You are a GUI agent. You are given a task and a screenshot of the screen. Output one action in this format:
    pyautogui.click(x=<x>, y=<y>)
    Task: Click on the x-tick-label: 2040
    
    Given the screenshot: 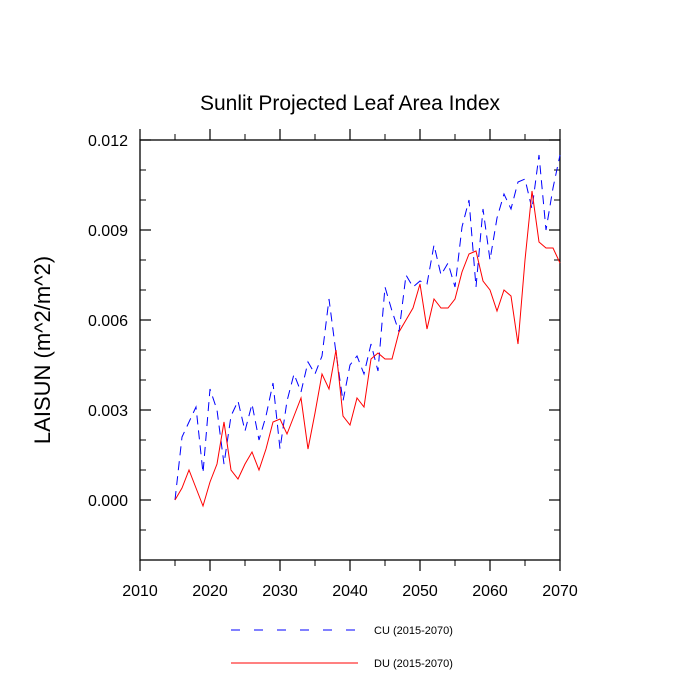 What is the action you would take?
    pyautogui.click(x=350, y=591)
    